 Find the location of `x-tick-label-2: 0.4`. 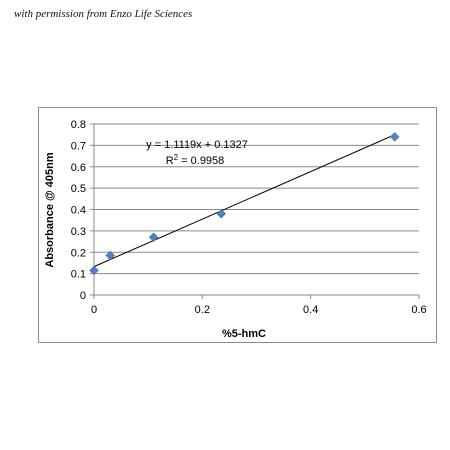

x-tick-label-2: 0.4 is located at coordinates (310, 310).